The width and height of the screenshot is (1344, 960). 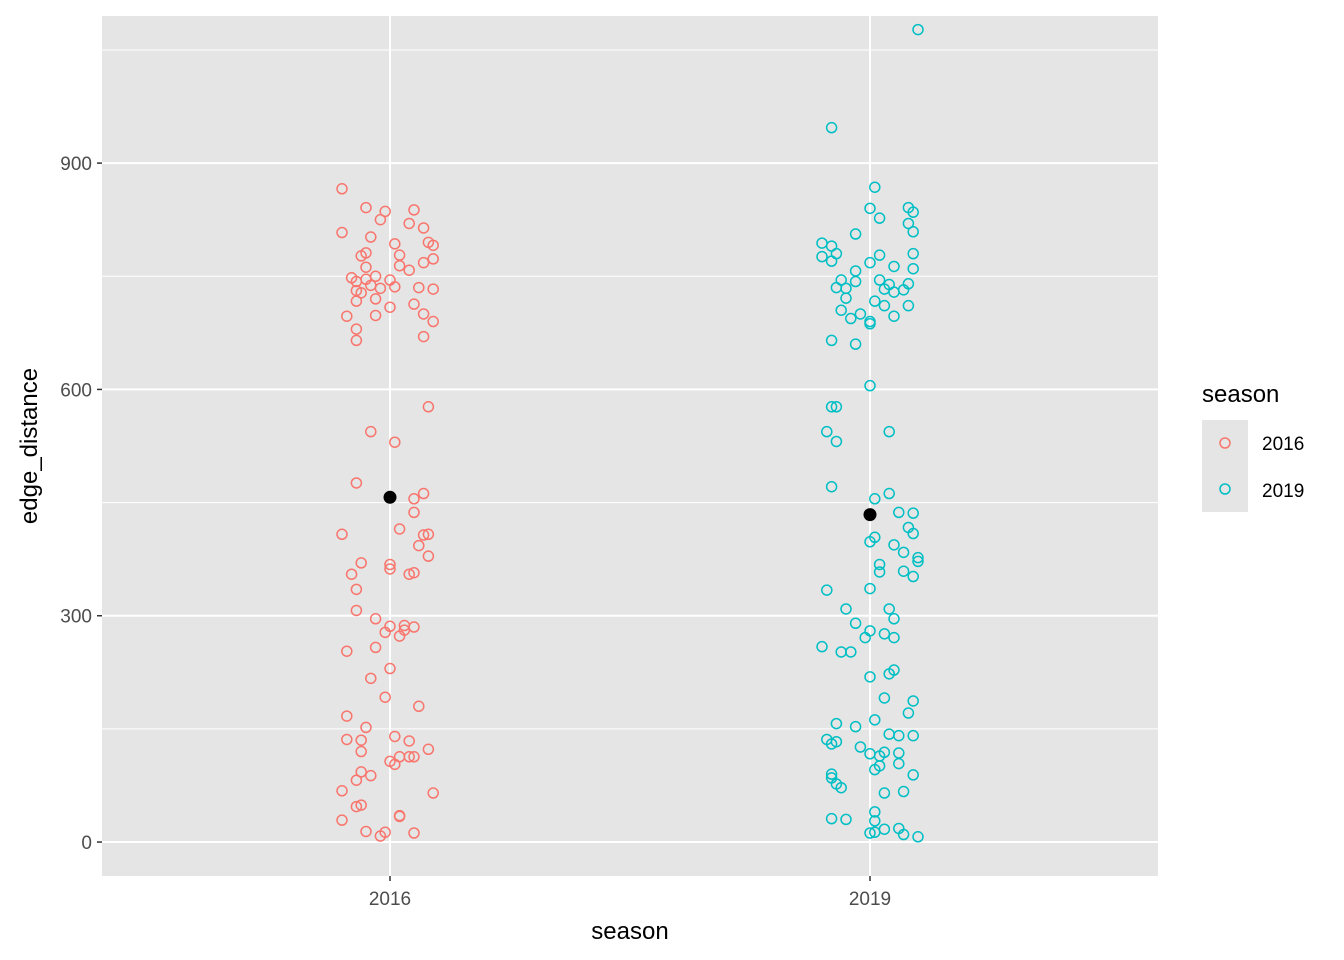 What do you see at coordinates (1225, 443) in the screenshot?
I see `legend-key-2016` at bounding box center [1225, 443].